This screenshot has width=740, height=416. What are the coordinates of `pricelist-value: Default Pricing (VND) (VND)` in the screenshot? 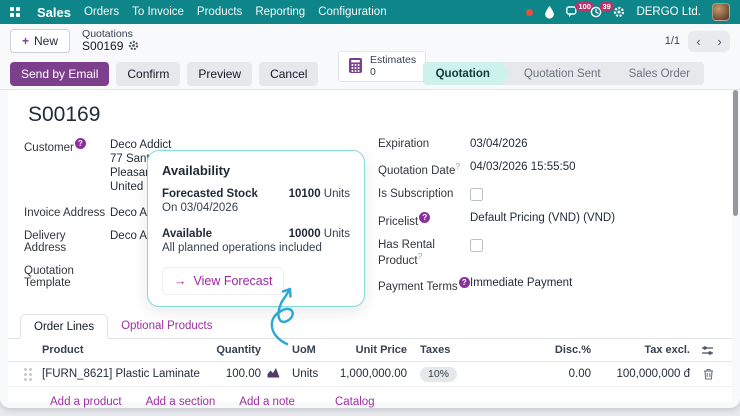 It's located at (543, 217).